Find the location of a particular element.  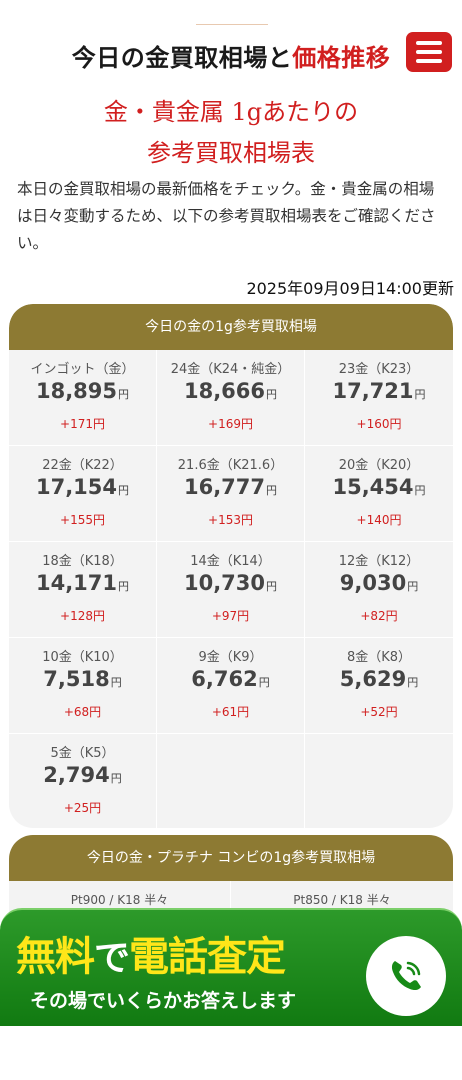

page-title: 今日の金買取相場と価格推移 is located at coordinates (231, 55).